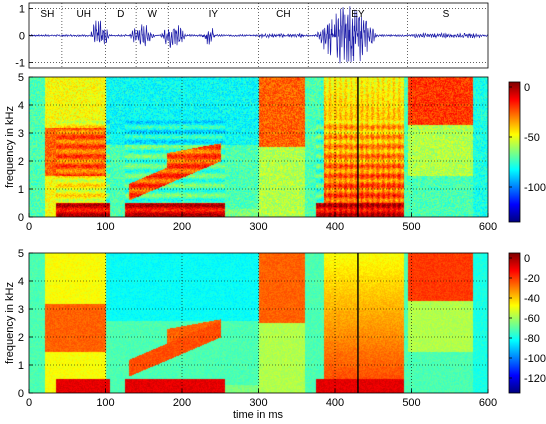 This screenshot has width=546, height=424. What do you see at coordinates (214, 14) in the screenshot?
I see `phoneme-label: IY` at bounding box center [214, 14].